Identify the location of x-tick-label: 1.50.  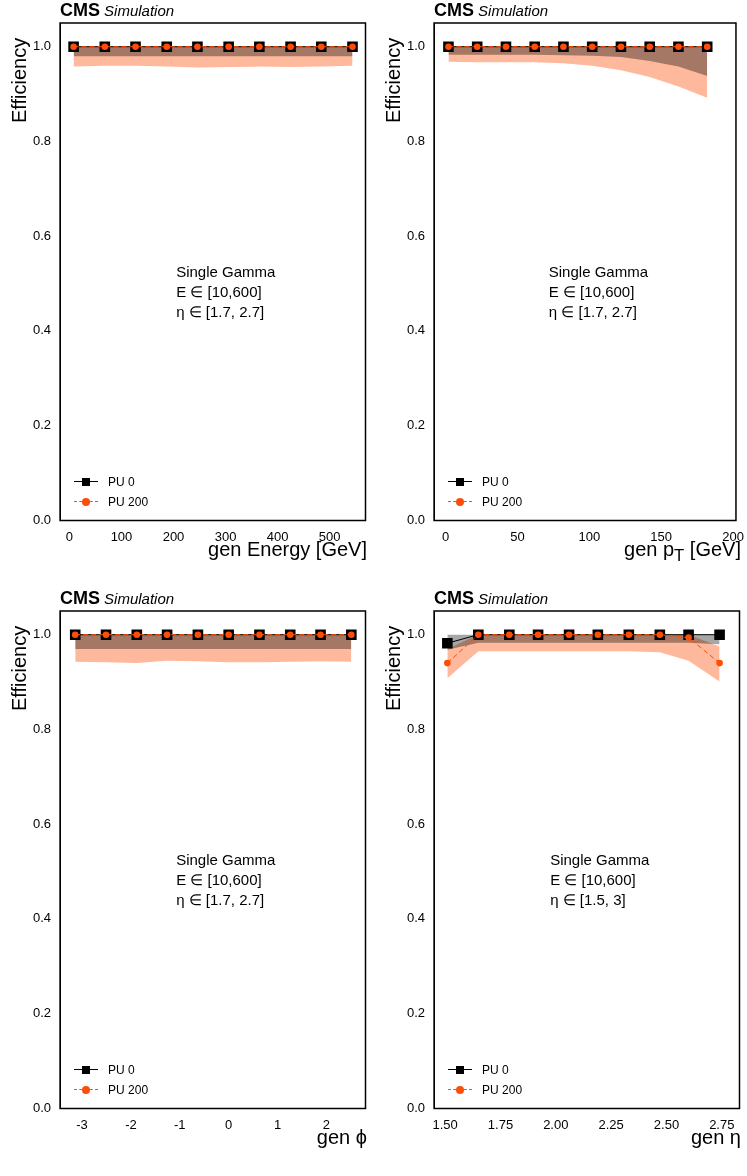
(445, 1124).